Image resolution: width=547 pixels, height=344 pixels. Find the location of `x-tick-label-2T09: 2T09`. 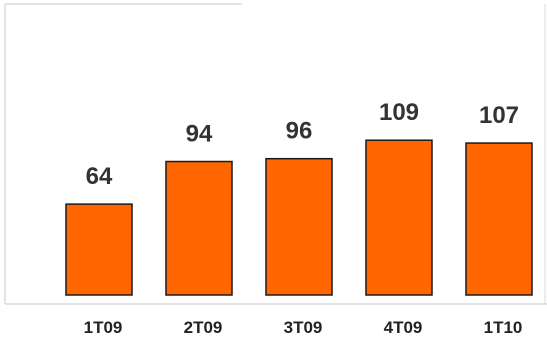

x-tick-label-2T09: 2T09 is located at coordinates (203, 327).